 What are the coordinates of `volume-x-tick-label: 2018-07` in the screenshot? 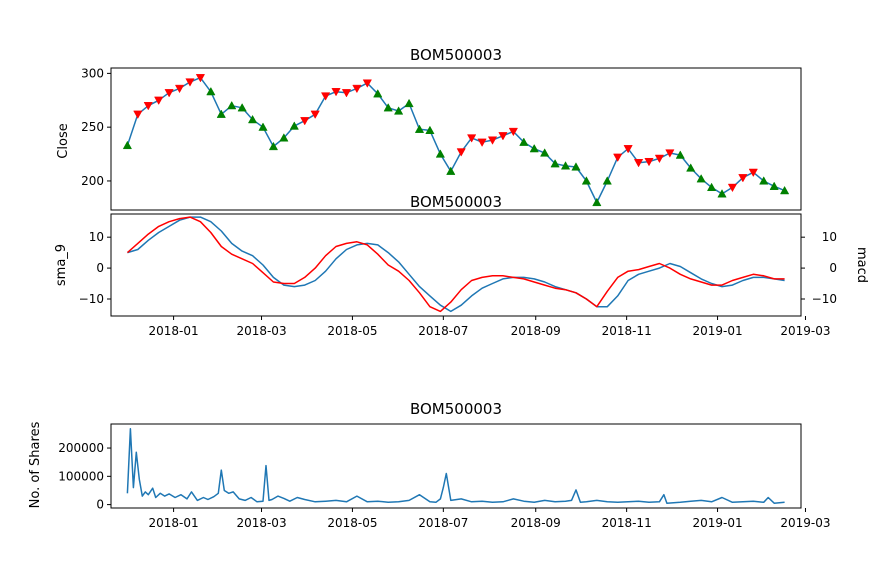 It's located at (443, 523).